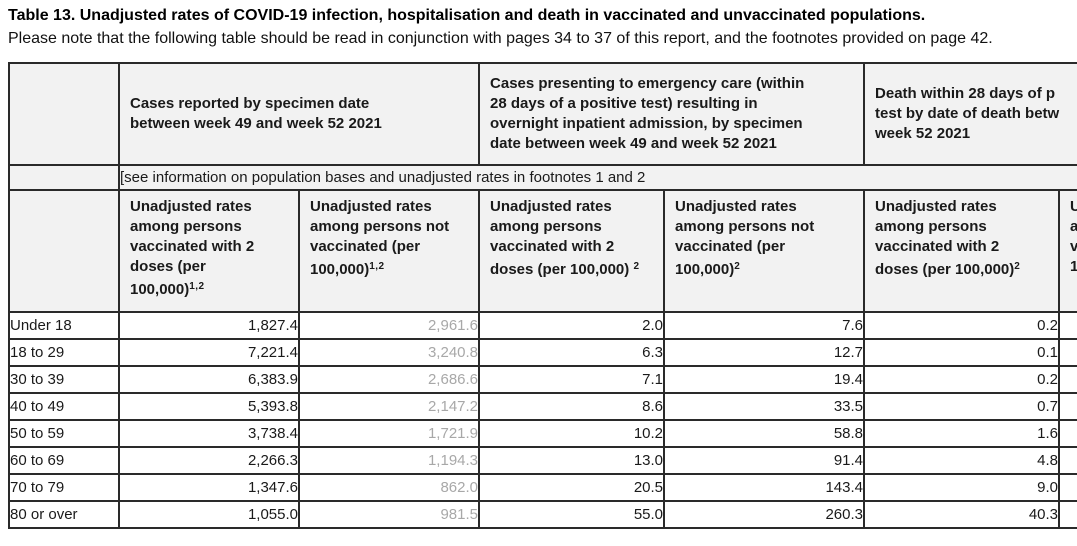 The image size is (1077, 546). What do you see at coordinates (572, 514) in the screenshot?
I see `rate-value: 55.0` at bounding box center [572, 514].